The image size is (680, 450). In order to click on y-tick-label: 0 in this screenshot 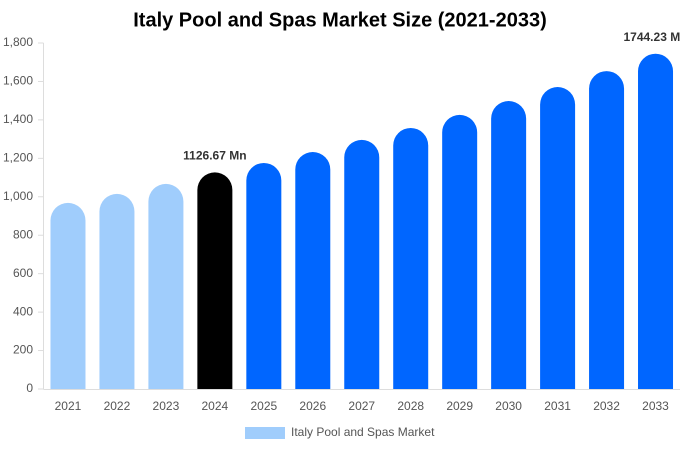, I will do `click(29, 388)`.